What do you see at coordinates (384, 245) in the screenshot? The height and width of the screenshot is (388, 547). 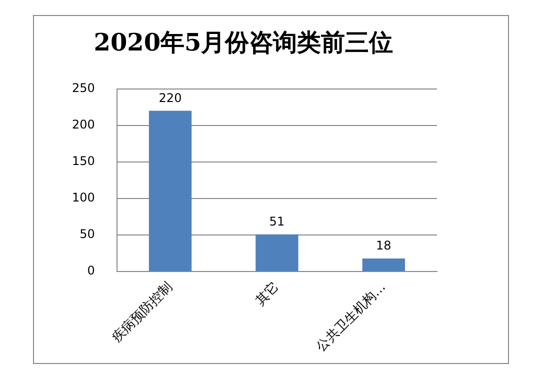 I see `data-label: 18` at bounding box center [384, 245].